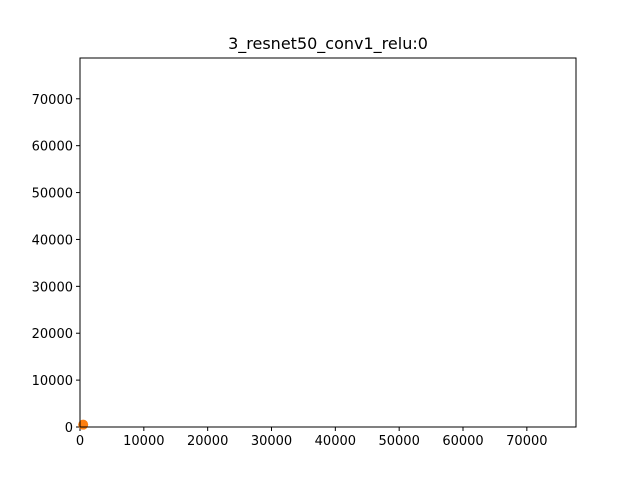 Image resolution: width=640 pixels, height=480 pixels. What do you see at coordinates (143, 441) in the screenshot?
I see `x-tick-label: 10000` at bounding box center [143, 441].